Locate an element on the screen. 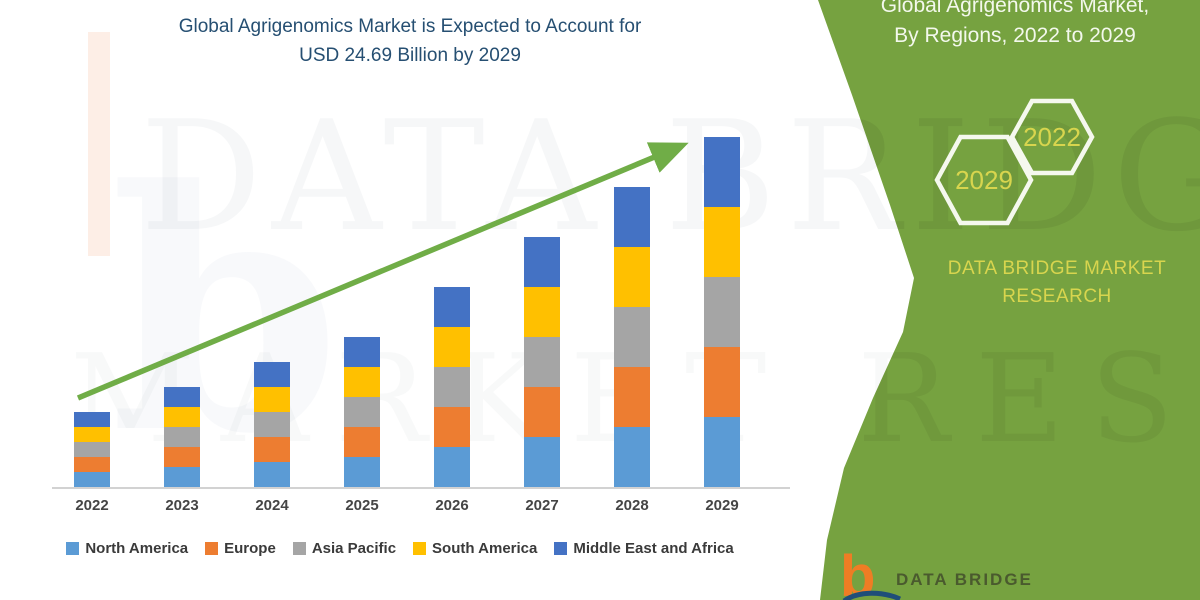 The image size is (1200, 600). legend-item-north-america: North America is located at coordinates (127, 548).